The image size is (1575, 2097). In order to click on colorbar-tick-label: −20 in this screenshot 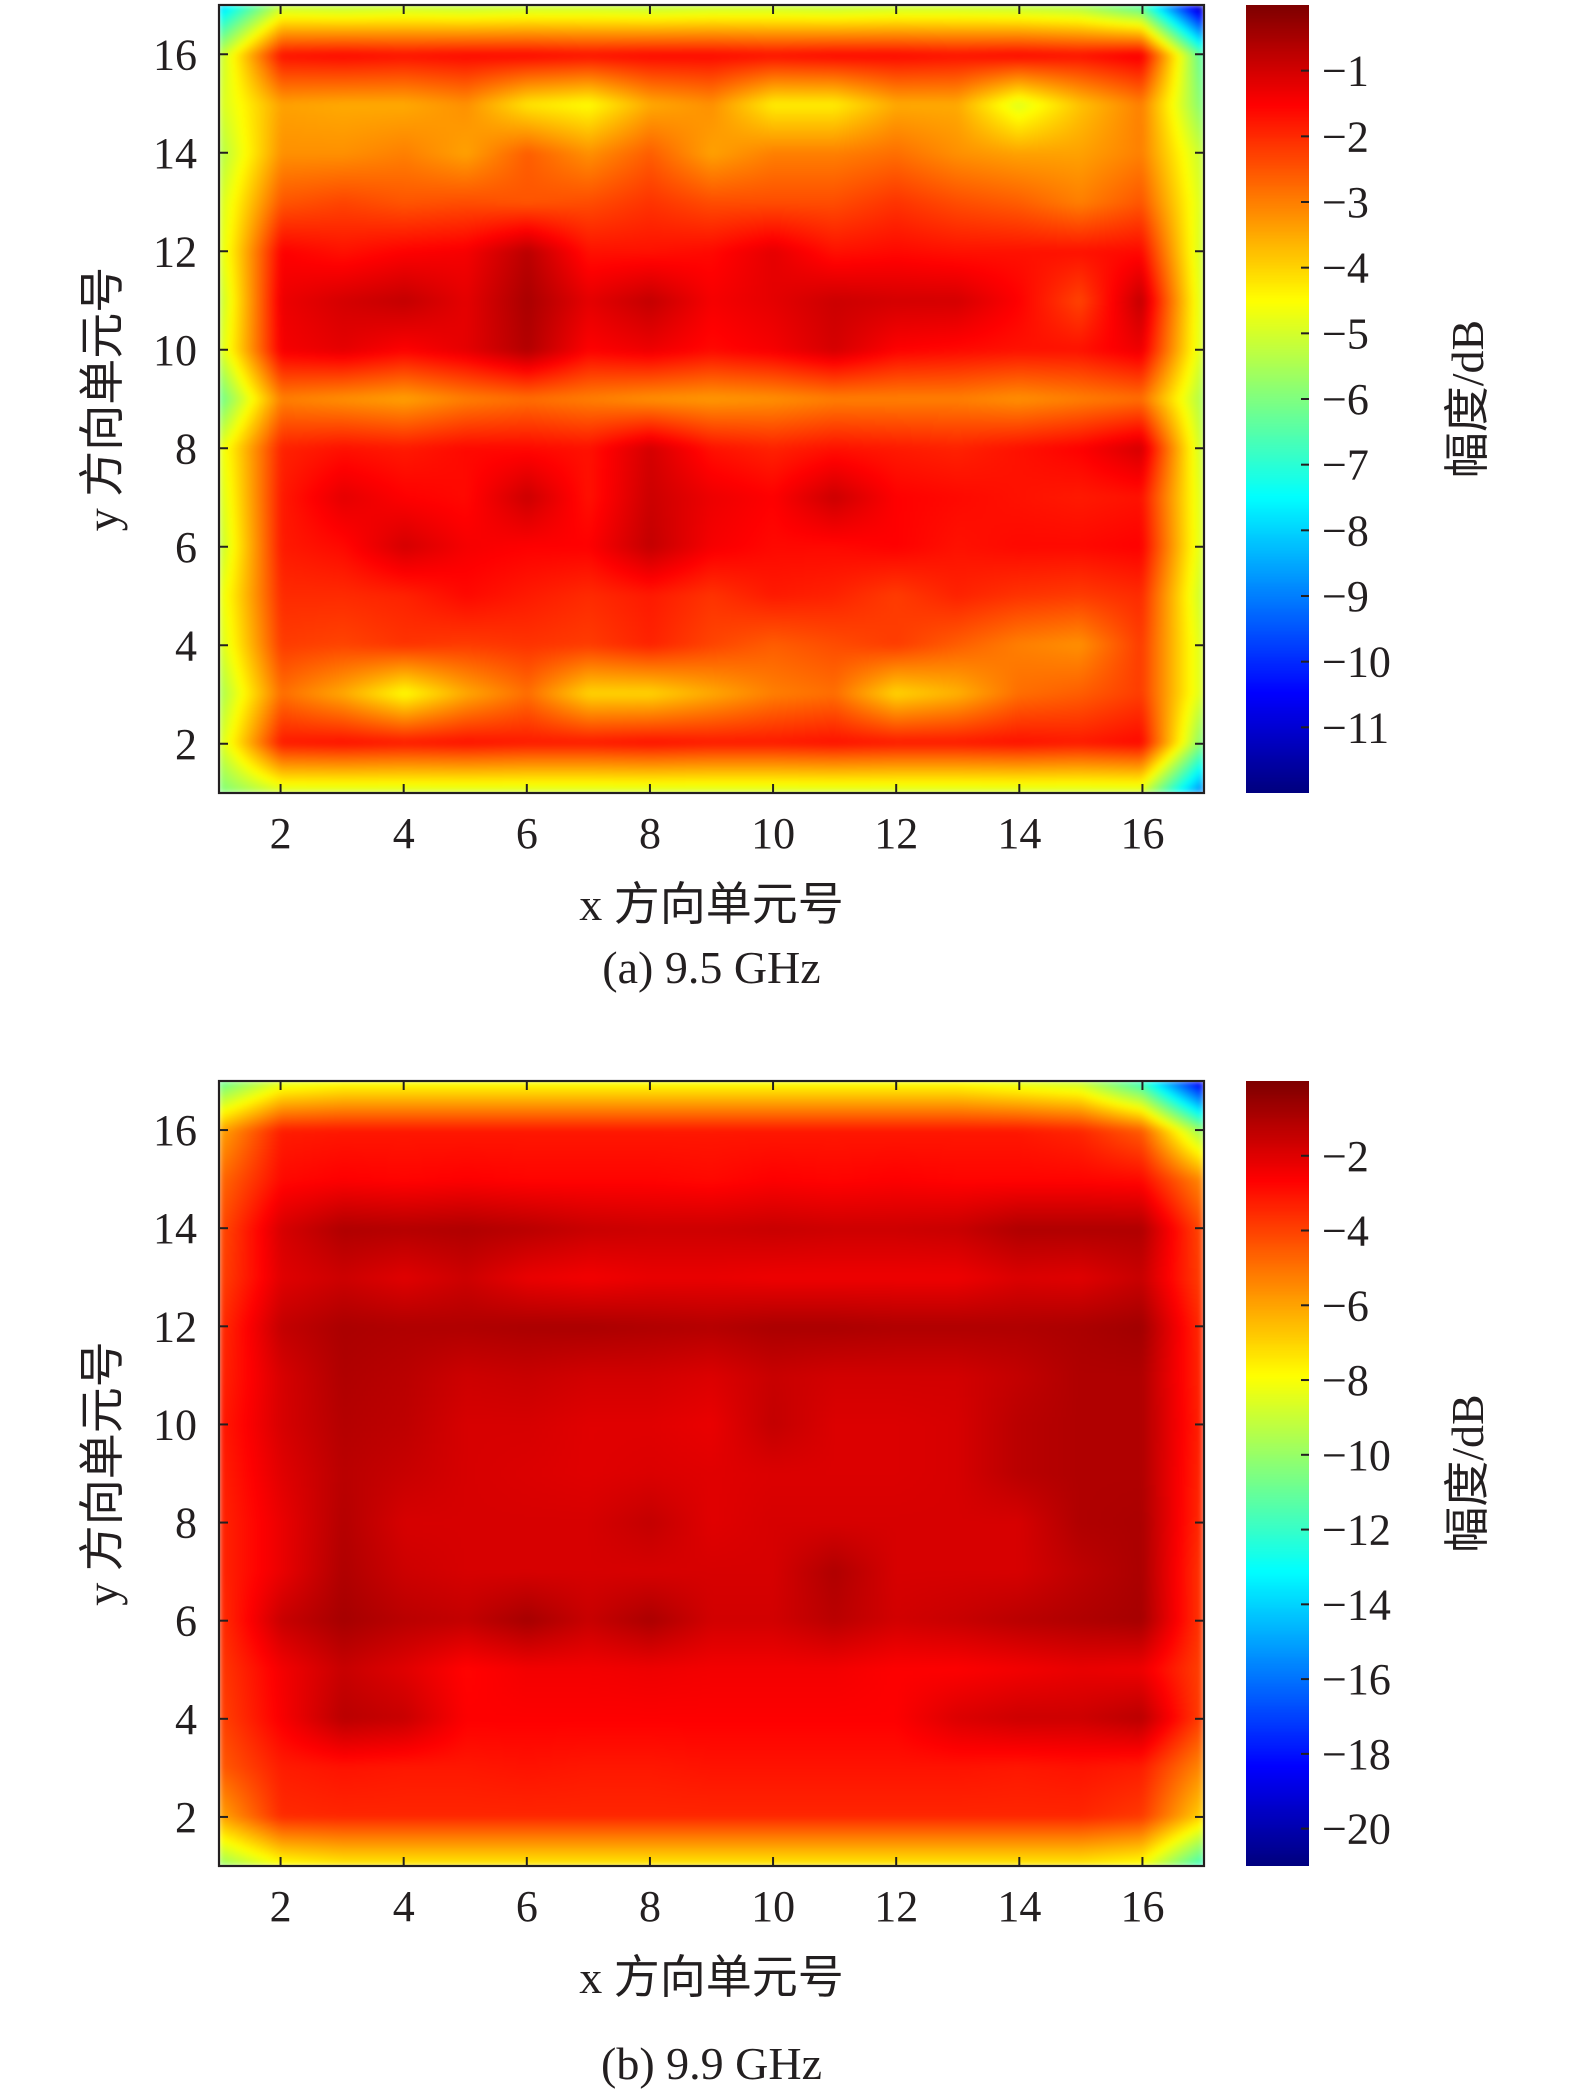, I will do `click(1356, 1829)`.